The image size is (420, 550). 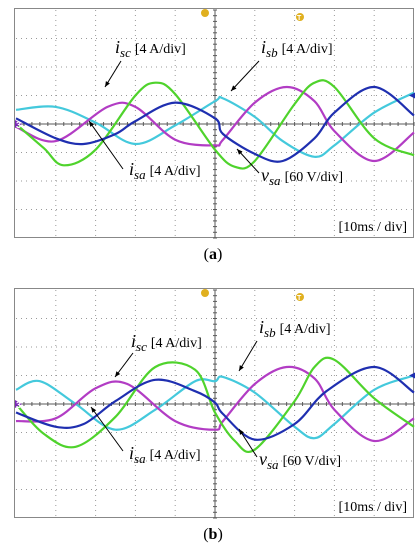 I want to click on label-arrow-vsa, so click(x=248, y=443).